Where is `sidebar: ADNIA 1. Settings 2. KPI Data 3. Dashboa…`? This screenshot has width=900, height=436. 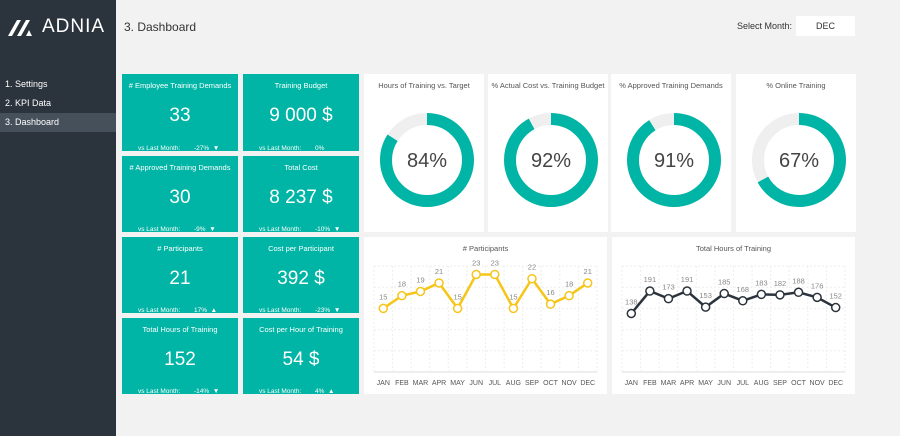
sidebar: ADNIA 1. Settings 2. KPI Data 3. Dashboa… is located at coordinates (58, 218).